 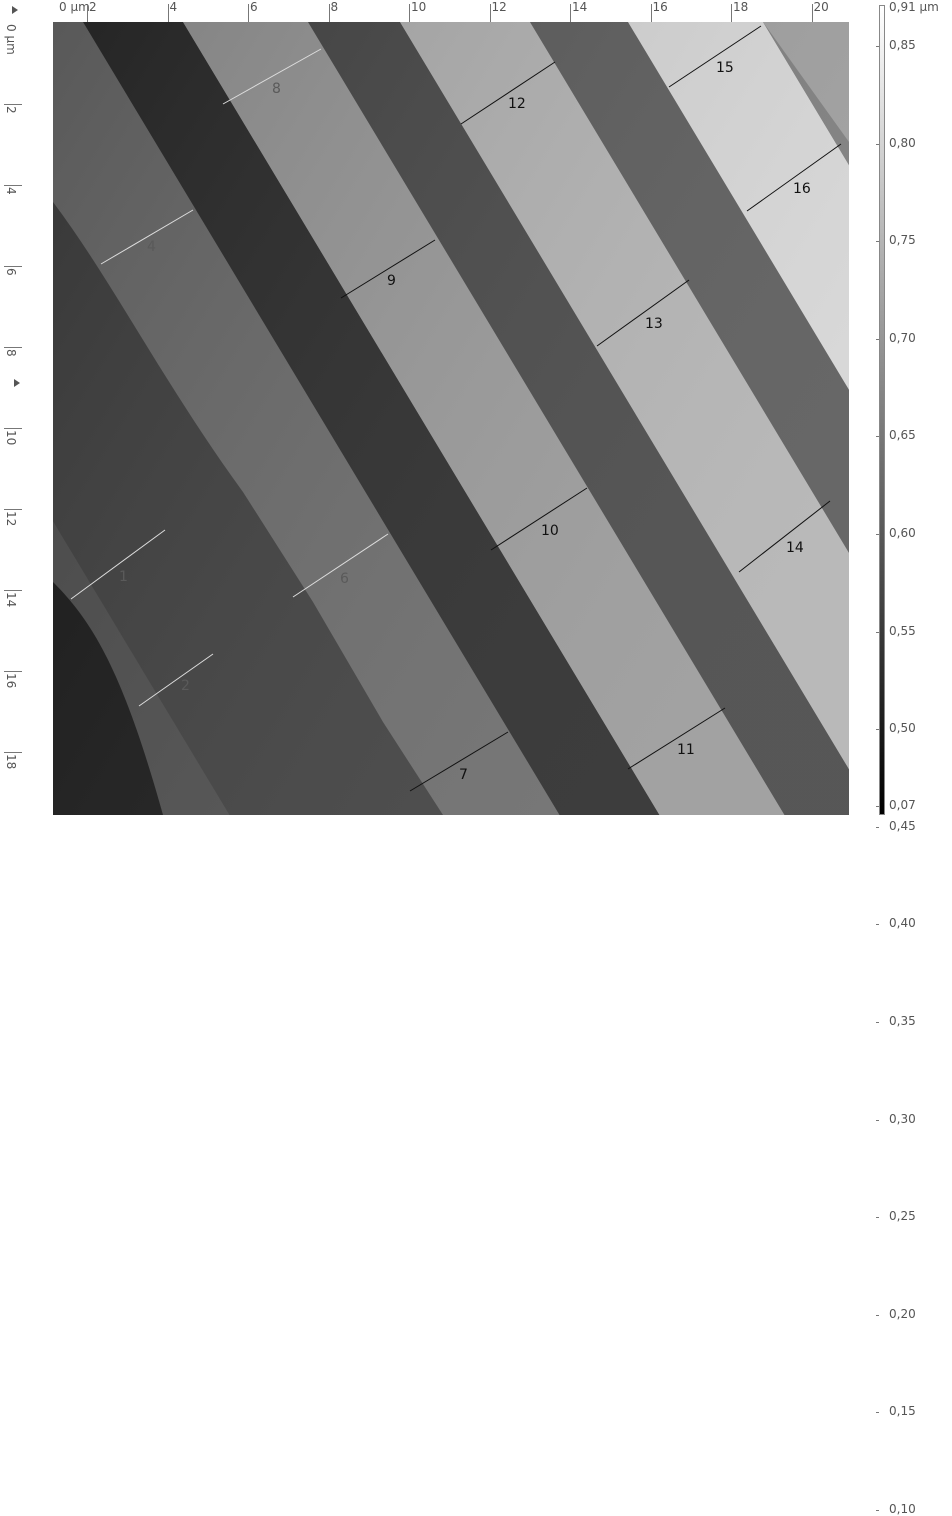 I want to click on color-scale-label: 0,30, so click(x=902, y=1118).